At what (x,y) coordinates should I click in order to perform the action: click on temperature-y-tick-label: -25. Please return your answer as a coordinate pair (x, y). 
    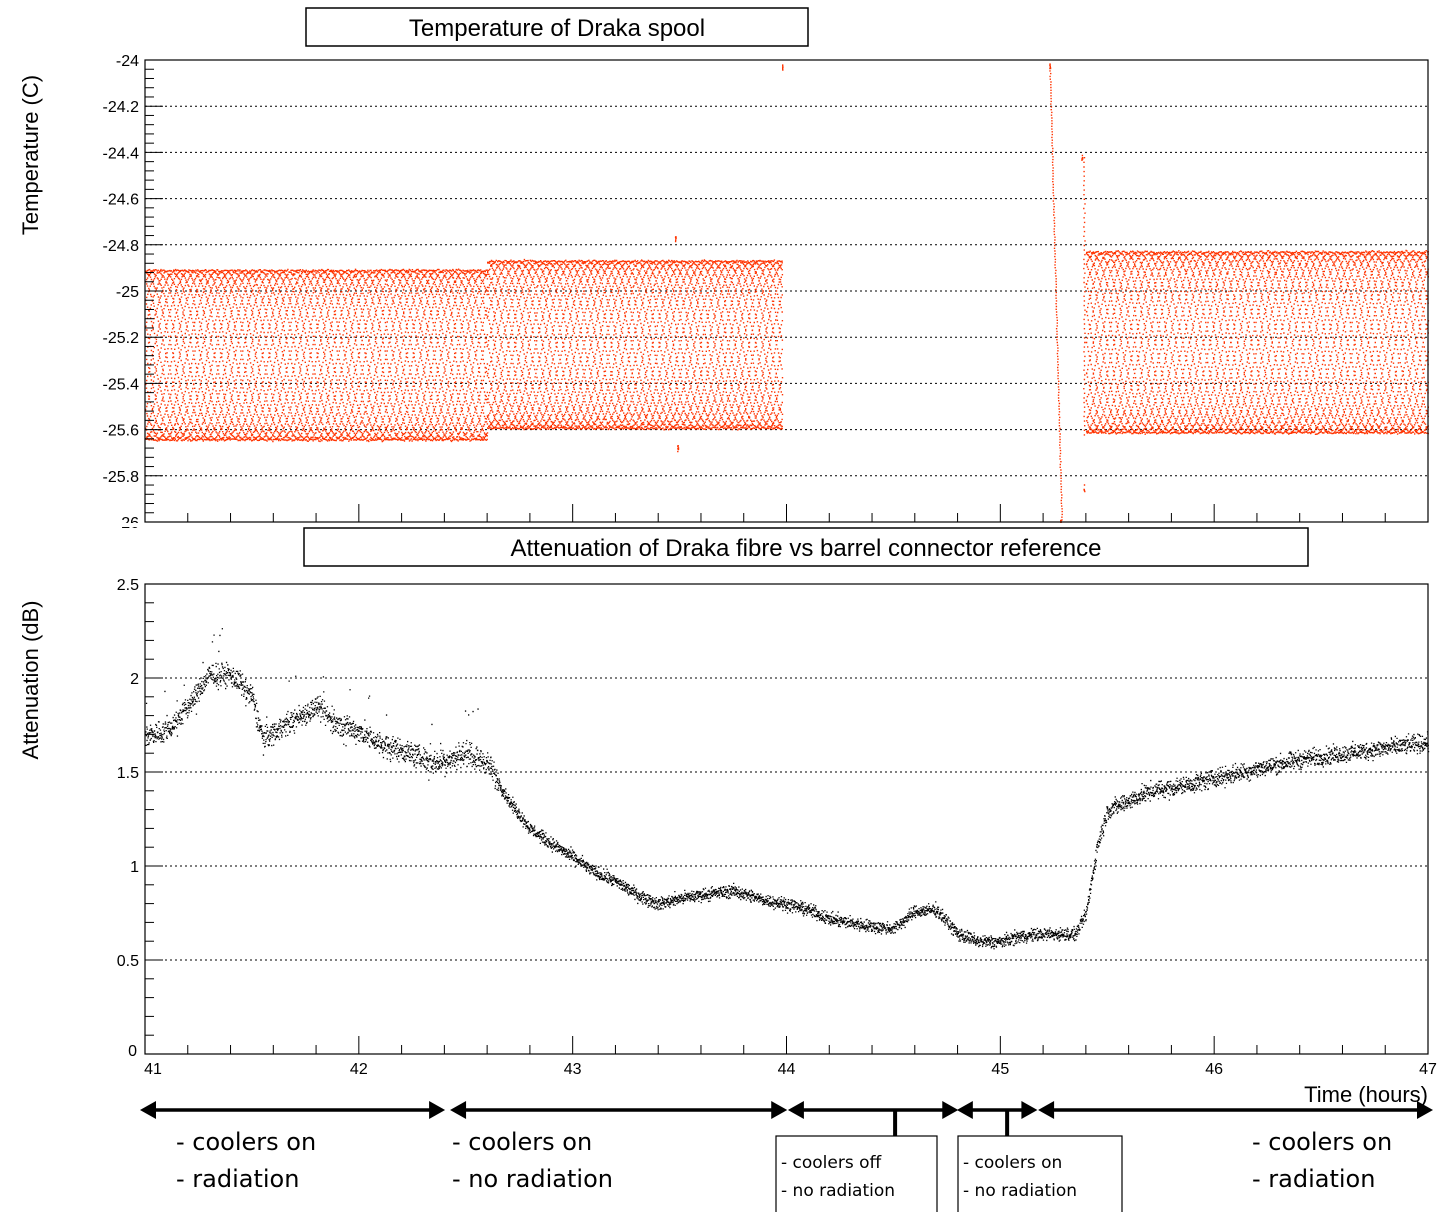
    Looking at the image, I should click on (127, 292).